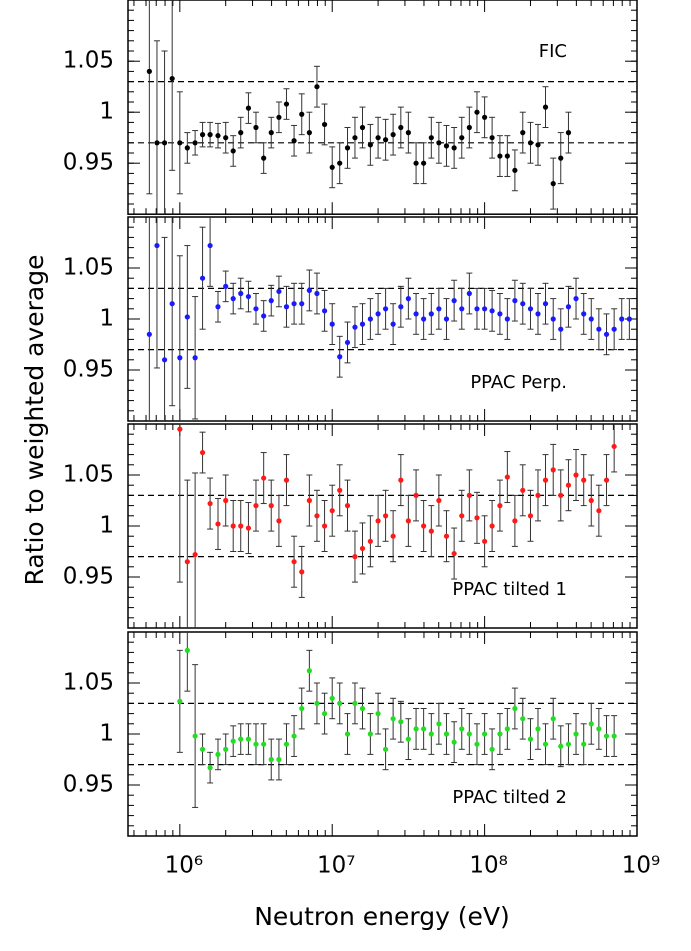 The image size is (691, 951). I want to click on y-tick-label: 0.95, so click(88, 163).